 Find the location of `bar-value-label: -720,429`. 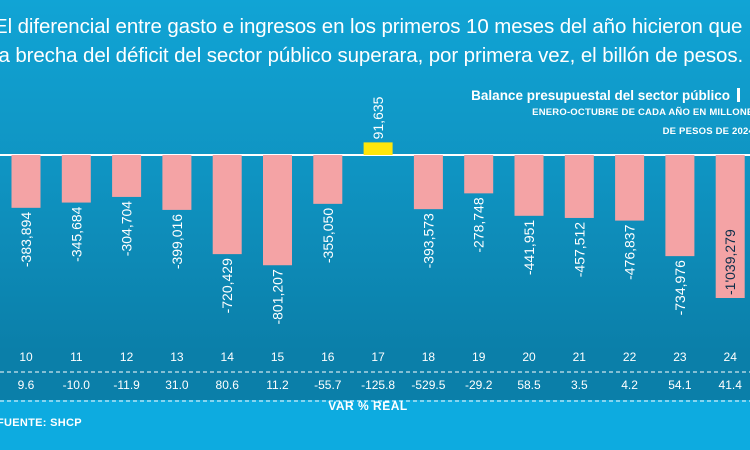

bar-value-label: -720,429 is located at coordinates (227, 285).